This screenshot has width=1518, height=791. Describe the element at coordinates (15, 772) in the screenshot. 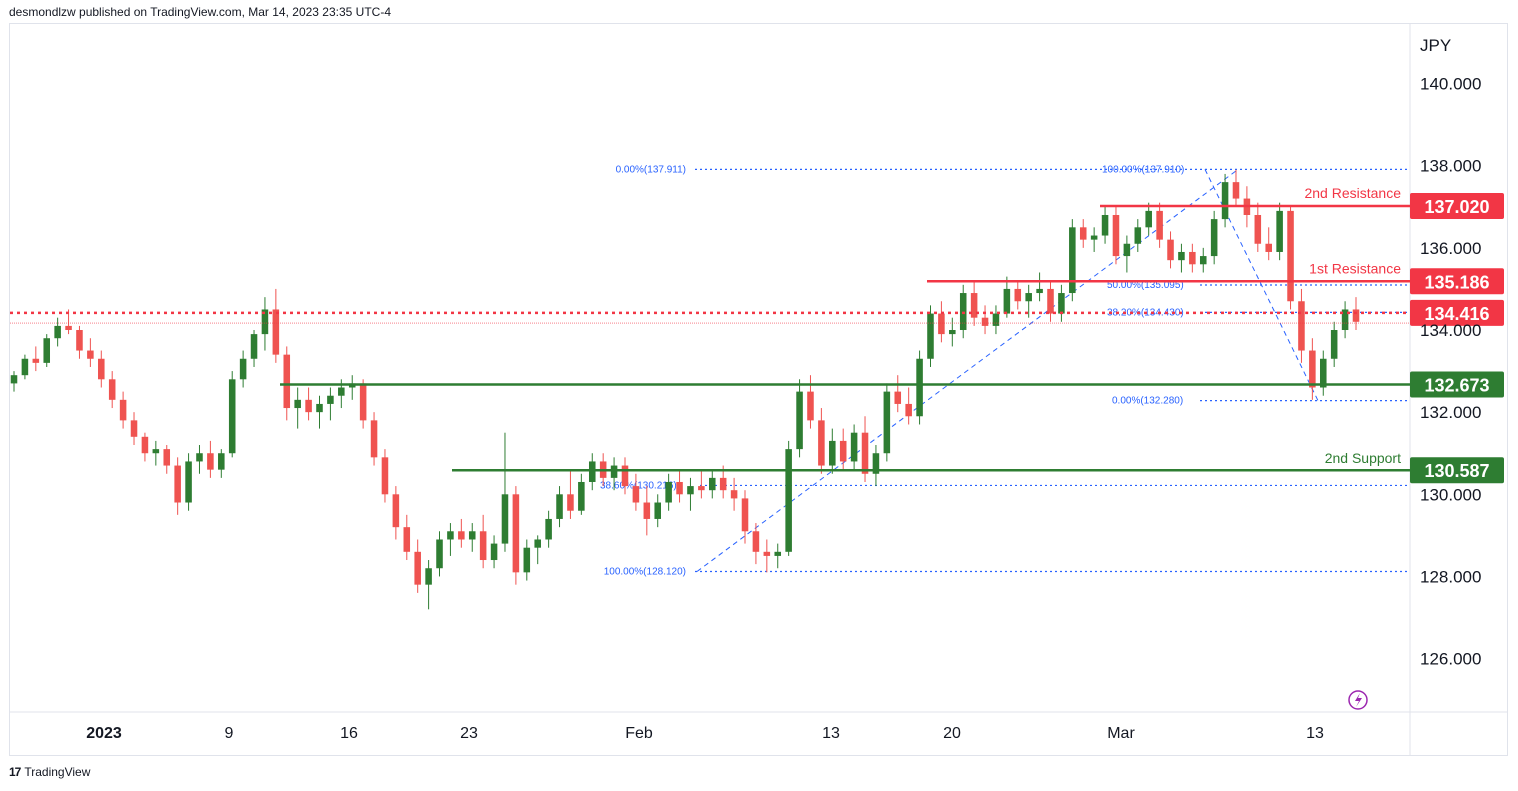

I see `tradingview-logo-icon: 17` at that location.